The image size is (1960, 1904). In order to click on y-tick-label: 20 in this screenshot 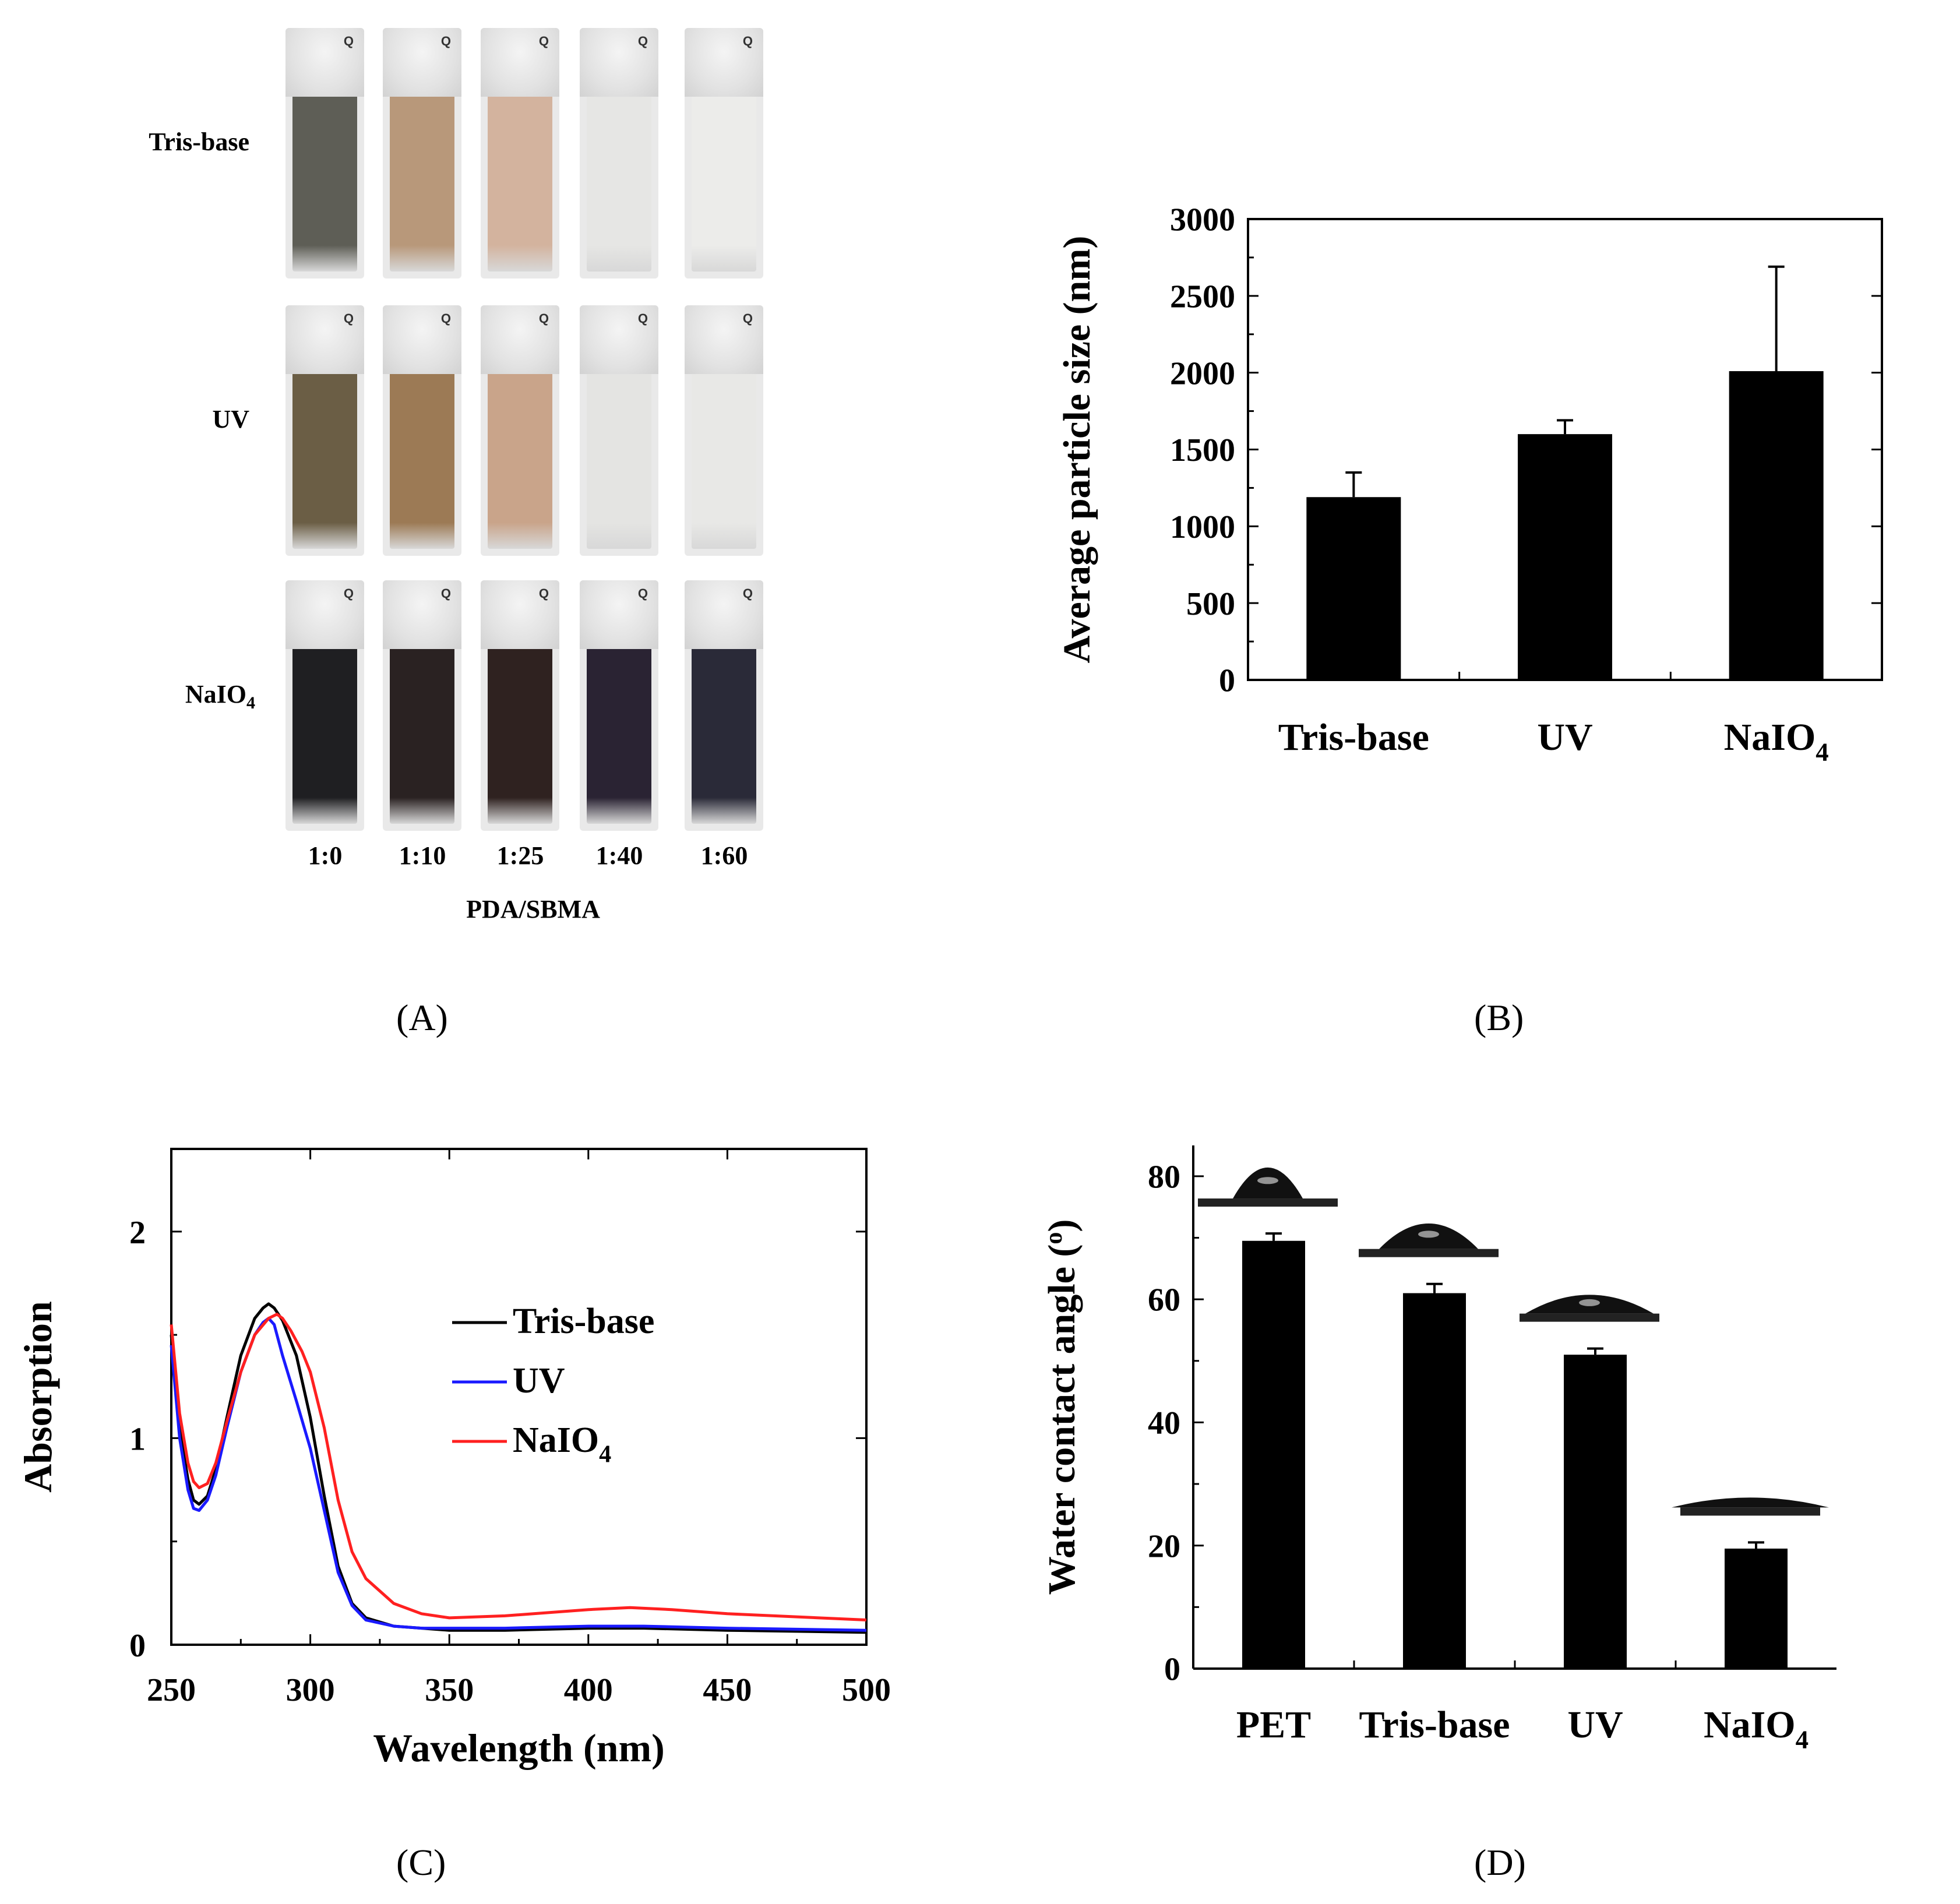, I will do `click(1164, 1546)`.